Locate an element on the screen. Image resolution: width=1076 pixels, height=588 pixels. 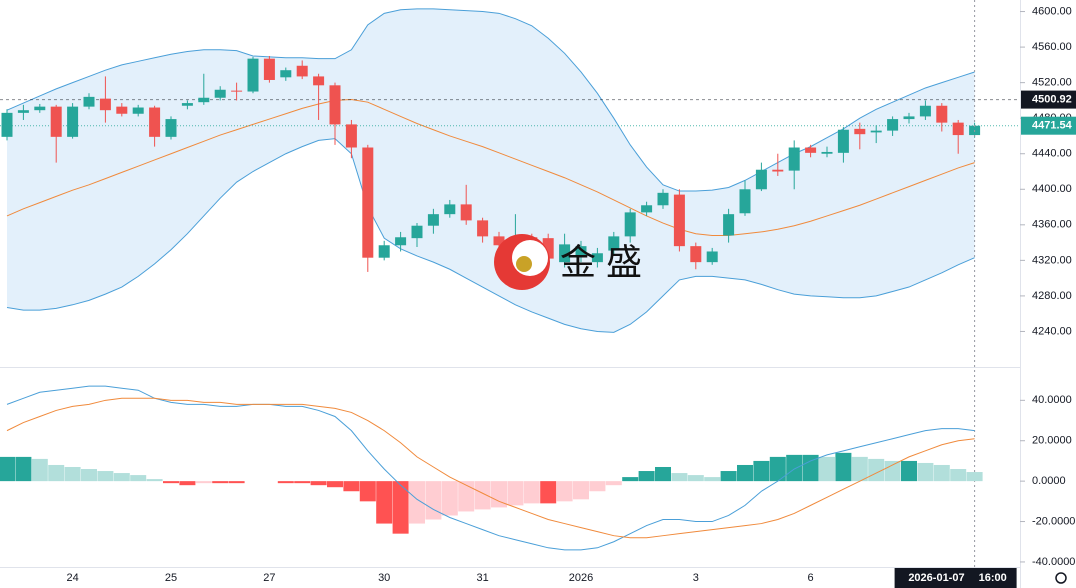
price-label: 4471.54 is located at coordinates (1052, 126).